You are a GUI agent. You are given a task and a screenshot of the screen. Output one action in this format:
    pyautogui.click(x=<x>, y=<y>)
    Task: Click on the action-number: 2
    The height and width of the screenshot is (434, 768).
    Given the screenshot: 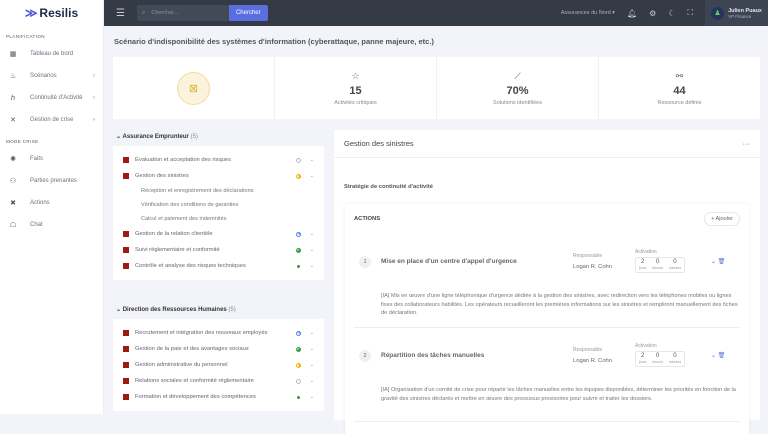 What is the action you would take?
    pyautogui.click(x=365, y=356)
    